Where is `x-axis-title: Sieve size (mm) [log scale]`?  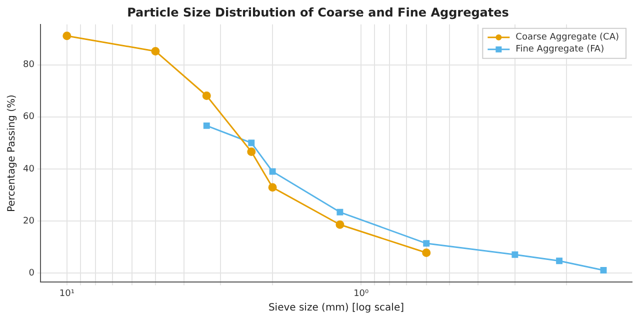 x-axis-title: Sieve size (mm) [log scale] is located at coordinates (336, 308).